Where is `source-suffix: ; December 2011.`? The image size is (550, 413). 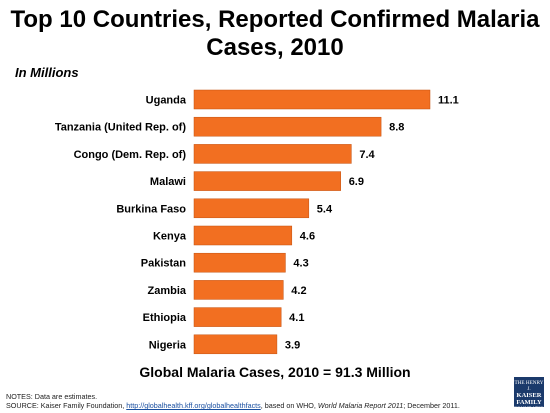
source-suffix: ; December 2011. is located at coordinates (431, 405).